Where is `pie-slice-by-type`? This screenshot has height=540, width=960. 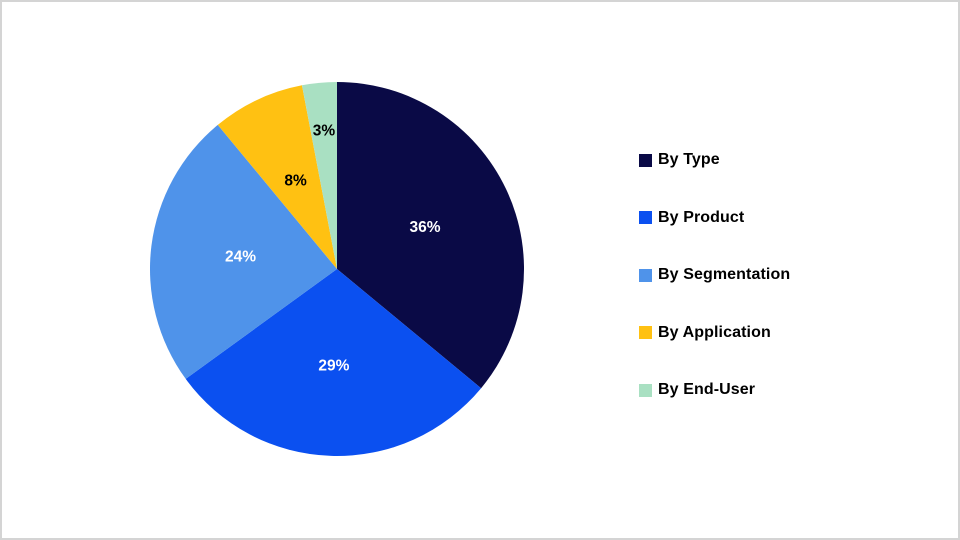
pie-slice-by-type is located at coordinates (431, 235).